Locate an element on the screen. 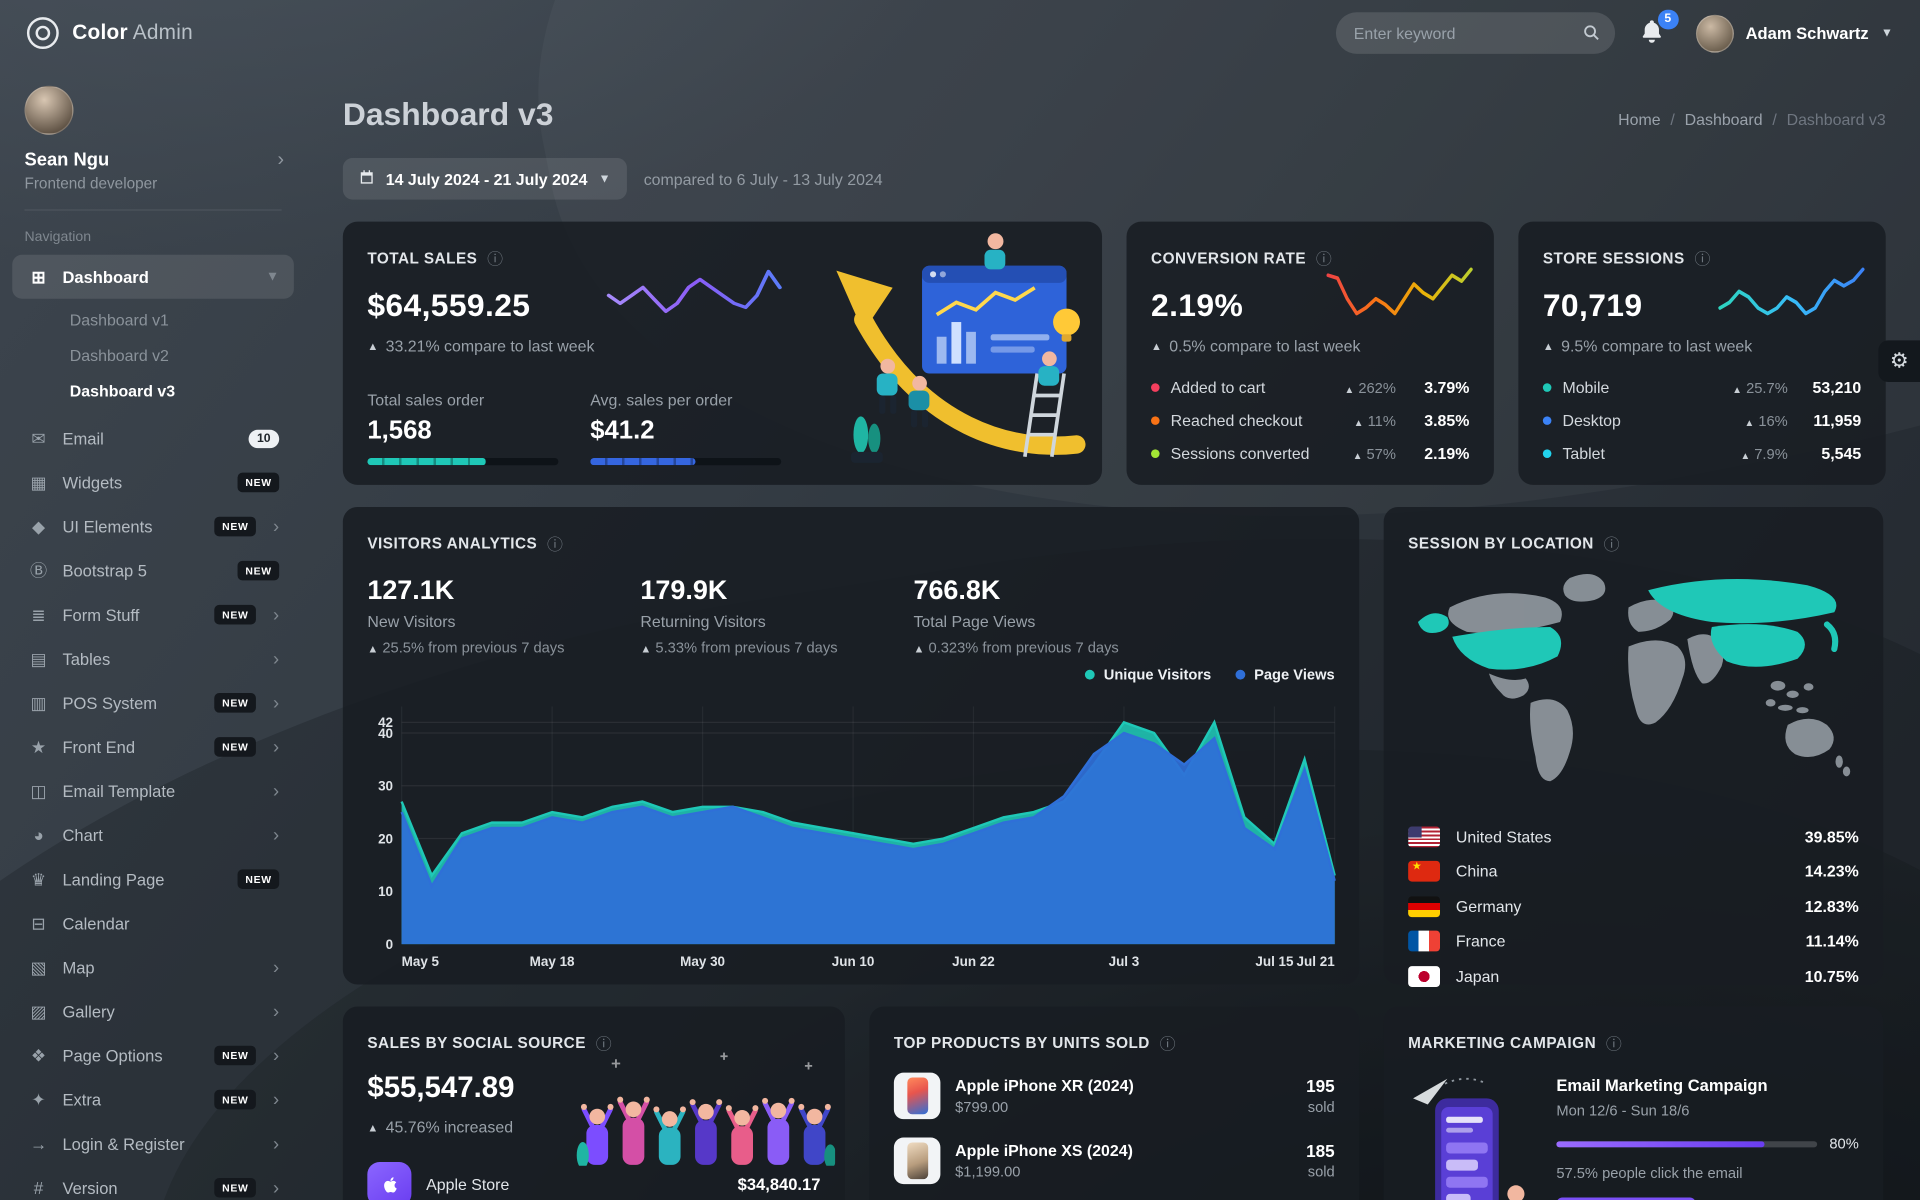 The height and width of the screenshot is (1200, 1920). brand-name: Color Admin is located at coordinates (132, 32).